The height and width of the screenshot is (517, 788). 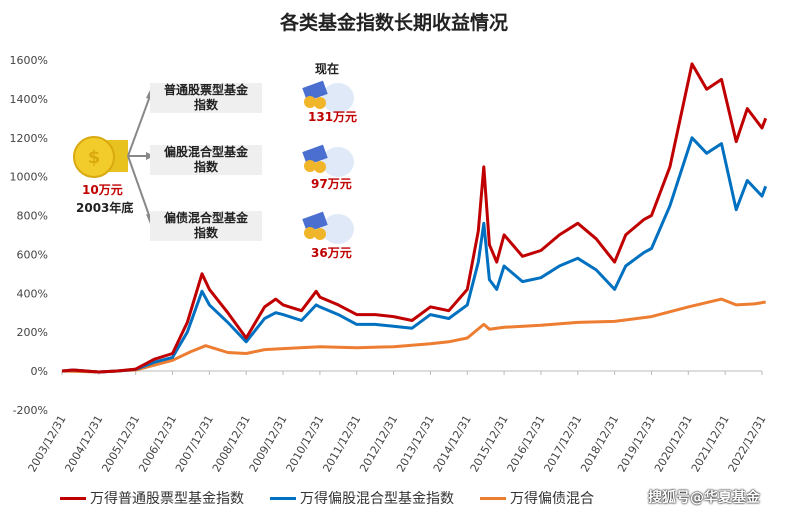 What do you see at coordinates (328, 162) in the screenshot?
I see `money-bag-icons` at bounding box center [328, 162].